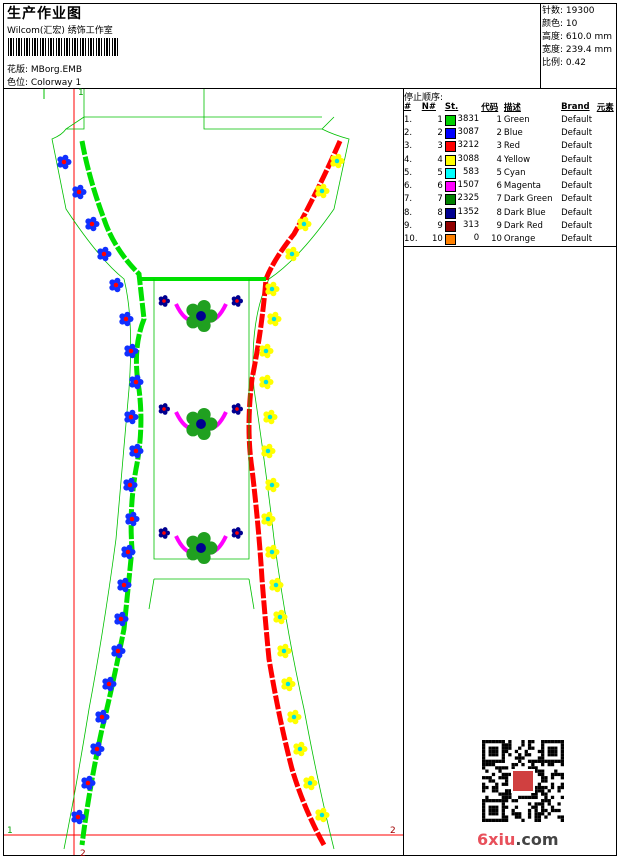 This screenshot has height=860, width=620. I want to click on color-row: 6. 6 1507 6 Magenta Default, so click(511, 186).